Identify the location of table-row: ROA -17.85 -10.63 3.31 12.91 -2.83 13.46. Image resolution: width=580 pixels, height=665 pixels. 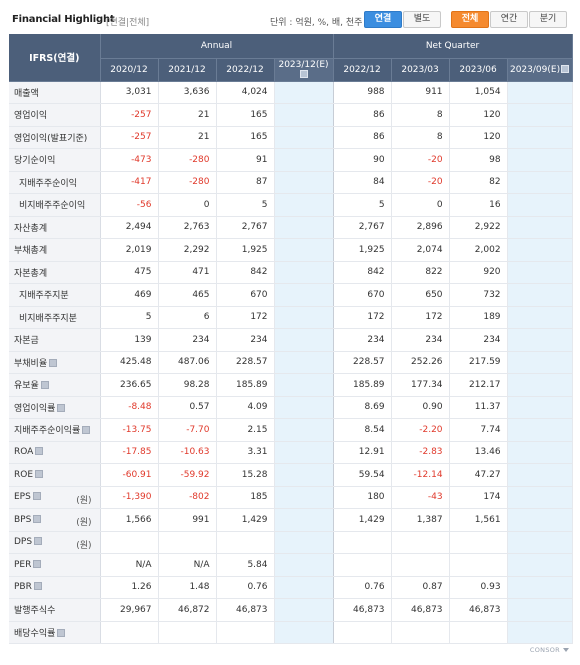
(291, 452).